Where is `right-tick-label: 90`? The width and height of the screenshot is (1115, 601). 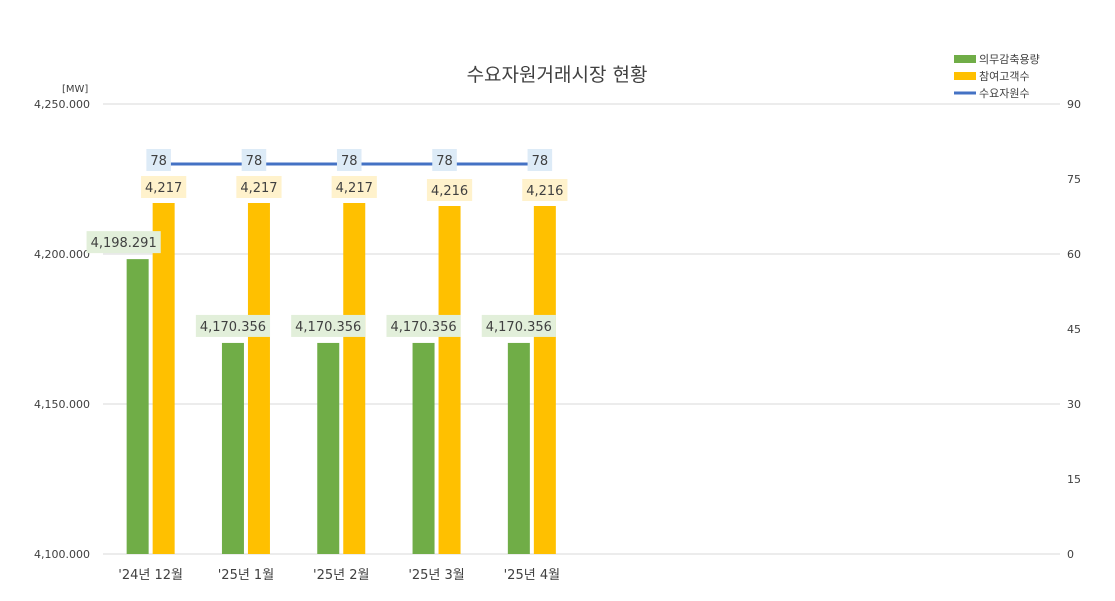 right-tick-label: 90 is located at coordinates (1074, 104).